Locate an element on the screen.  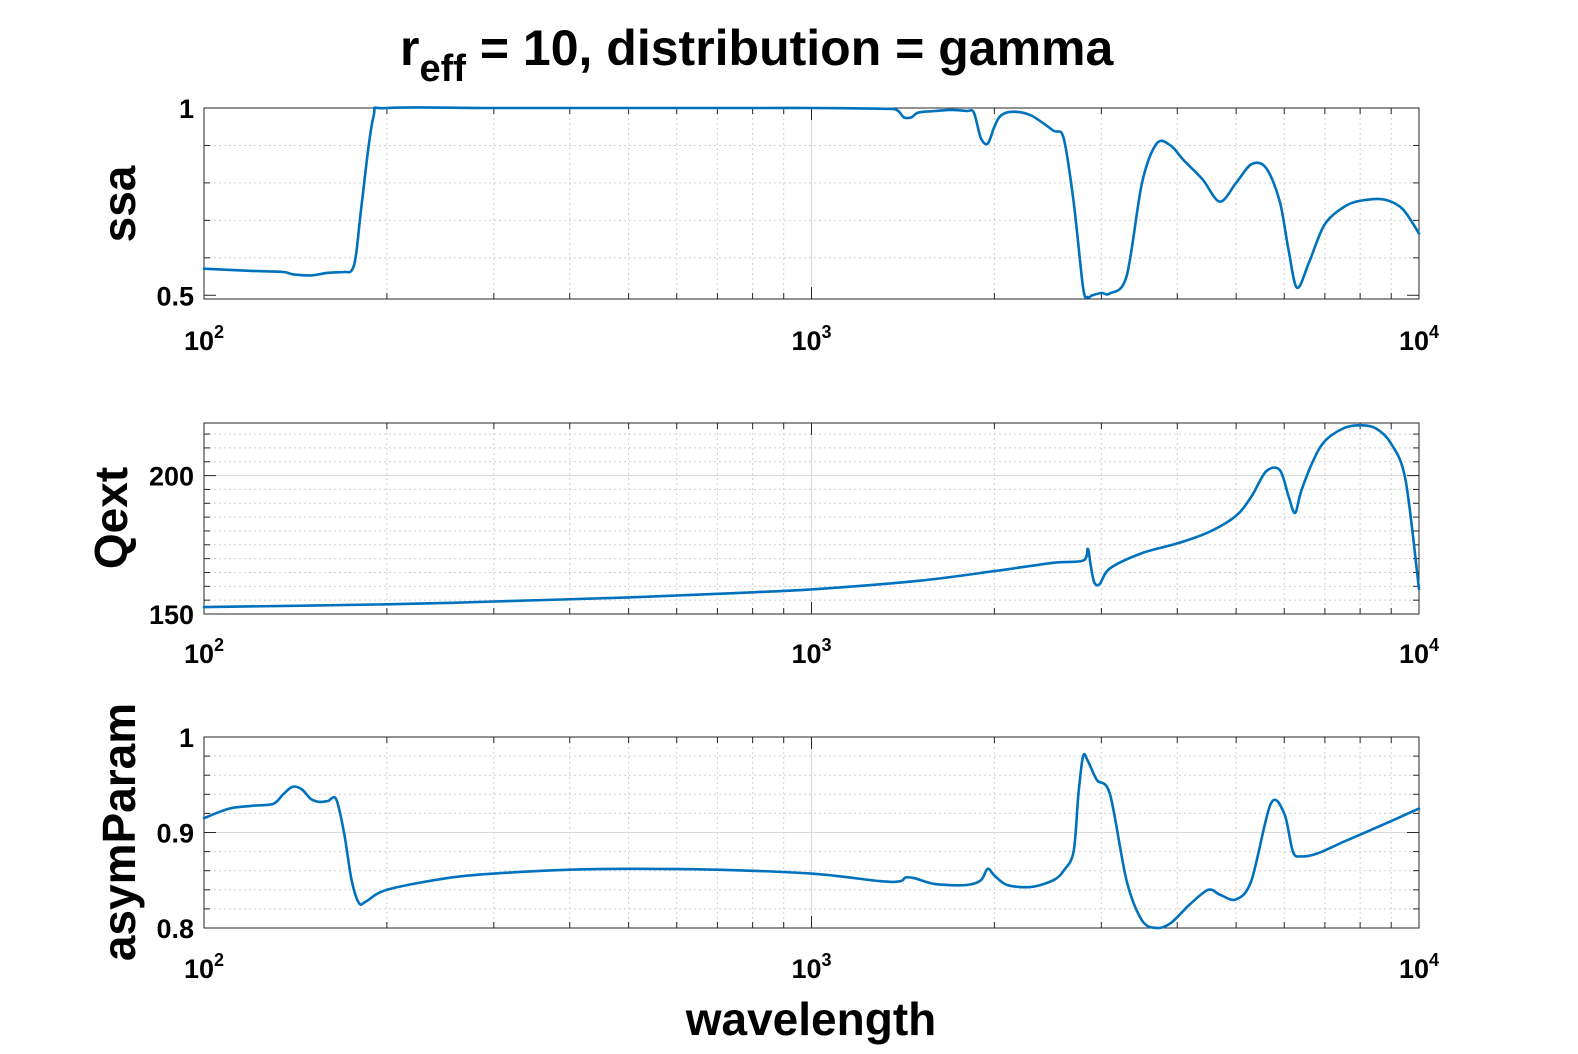
y-axis-label: ssa is located at coordinates (119, 203).